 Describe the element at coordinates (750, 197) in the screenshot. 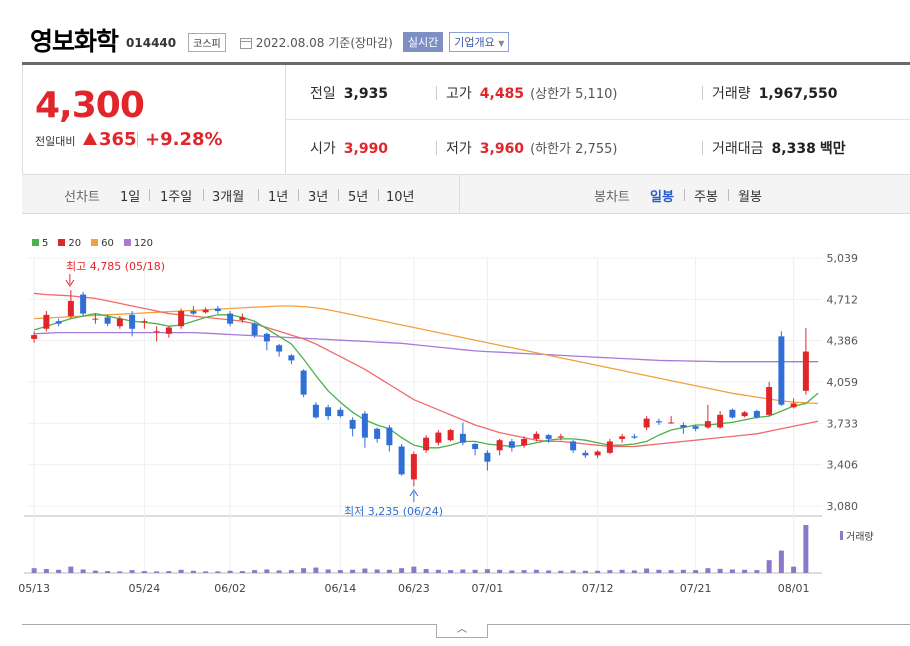

I see `candle-monthly: 월봉` at that location.